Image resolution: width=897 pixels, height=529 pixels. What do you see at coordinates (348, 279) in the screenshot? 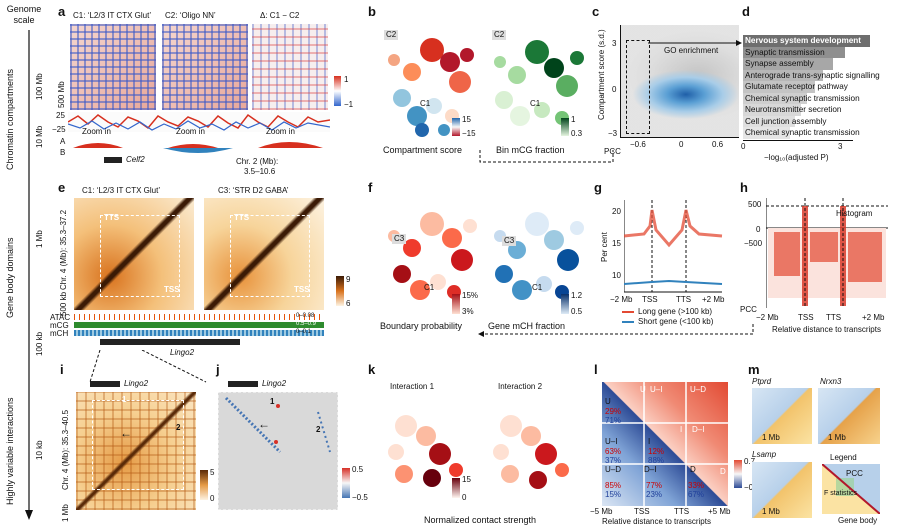
I see `panel-e-scale-top: 9` at bounding box center [348, 279].